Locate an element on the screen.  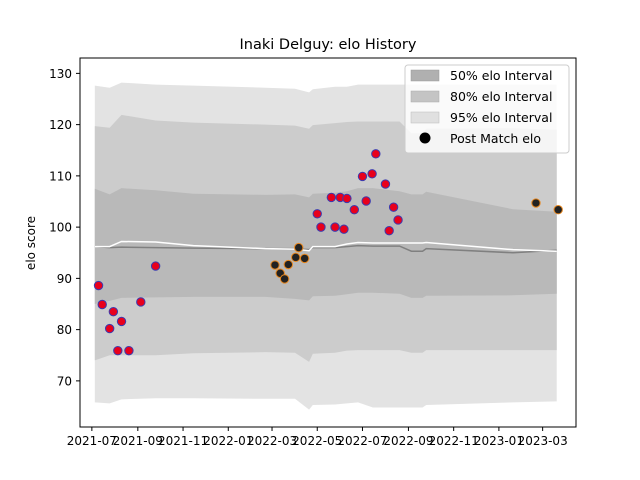
center-line-gray is located at coordinates (325, 249).